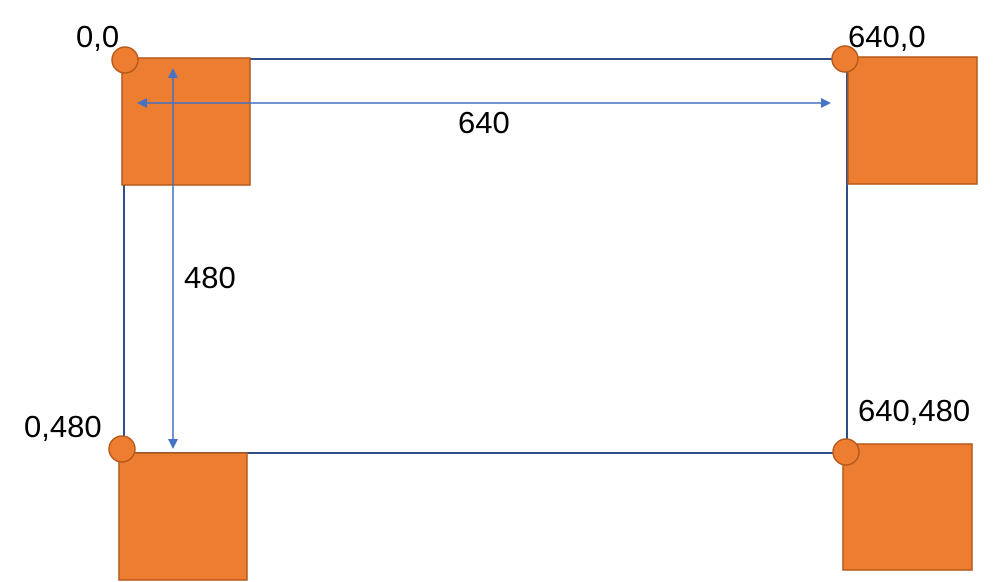 The width and height of the screenshot is (1005, 582). Describe the element at coordinates (846, 452) in the screenshot. I see `corner-point-bottom-right` at that location.